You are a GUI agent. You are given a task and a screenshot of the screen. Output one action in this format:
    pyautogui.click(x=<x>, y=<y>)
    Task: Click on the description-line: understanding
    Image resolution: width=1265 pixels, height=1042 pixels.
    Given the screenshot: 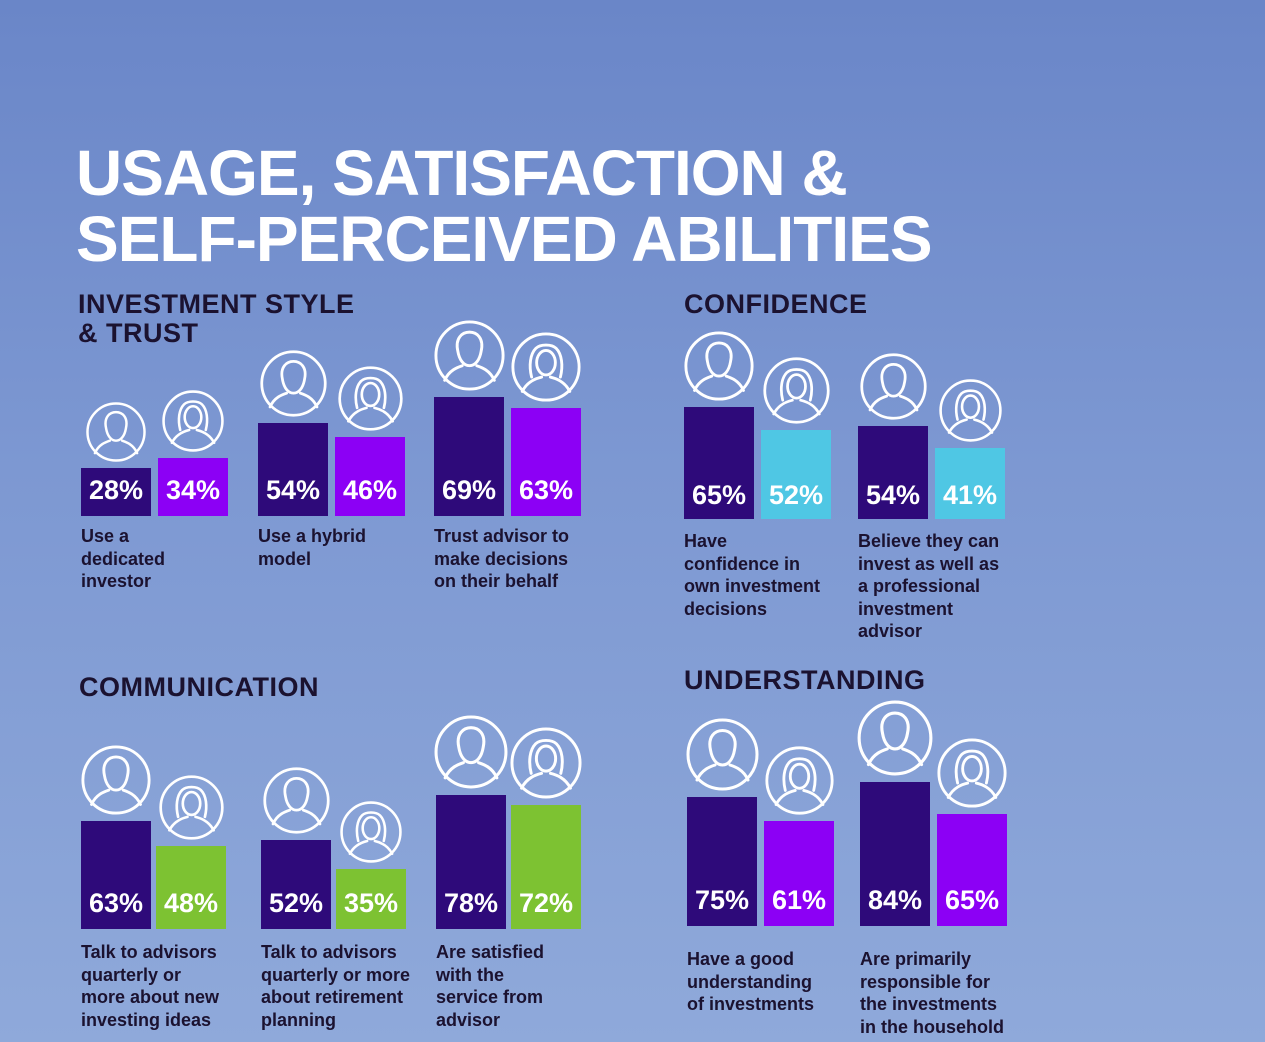 What is the action you would take?
    pyautogui.click(x=749, y=981)
    